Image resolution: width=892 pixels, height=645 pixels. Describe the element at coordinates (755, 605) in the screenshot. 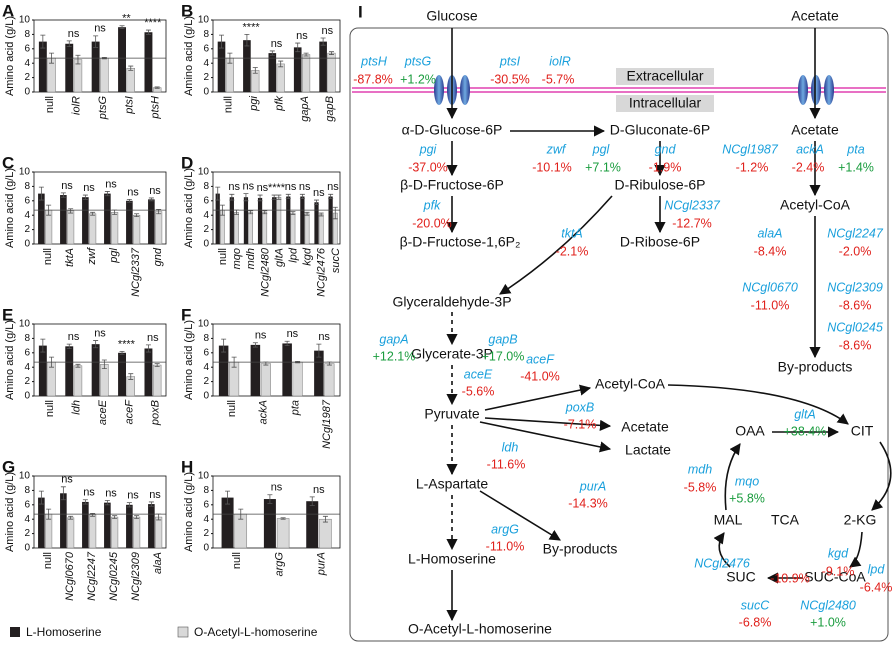

I see `gene-name: sucC` at that location.